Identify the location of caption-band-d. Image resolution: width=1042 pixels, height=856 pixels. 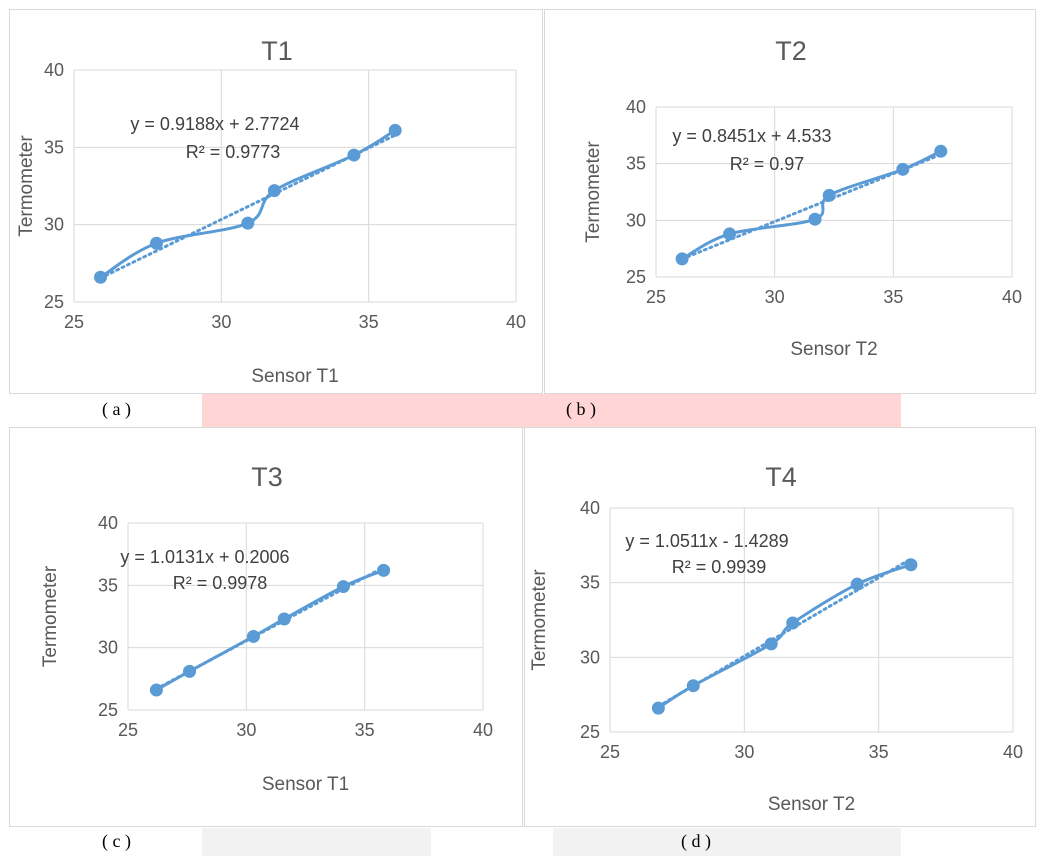
(316, 842).